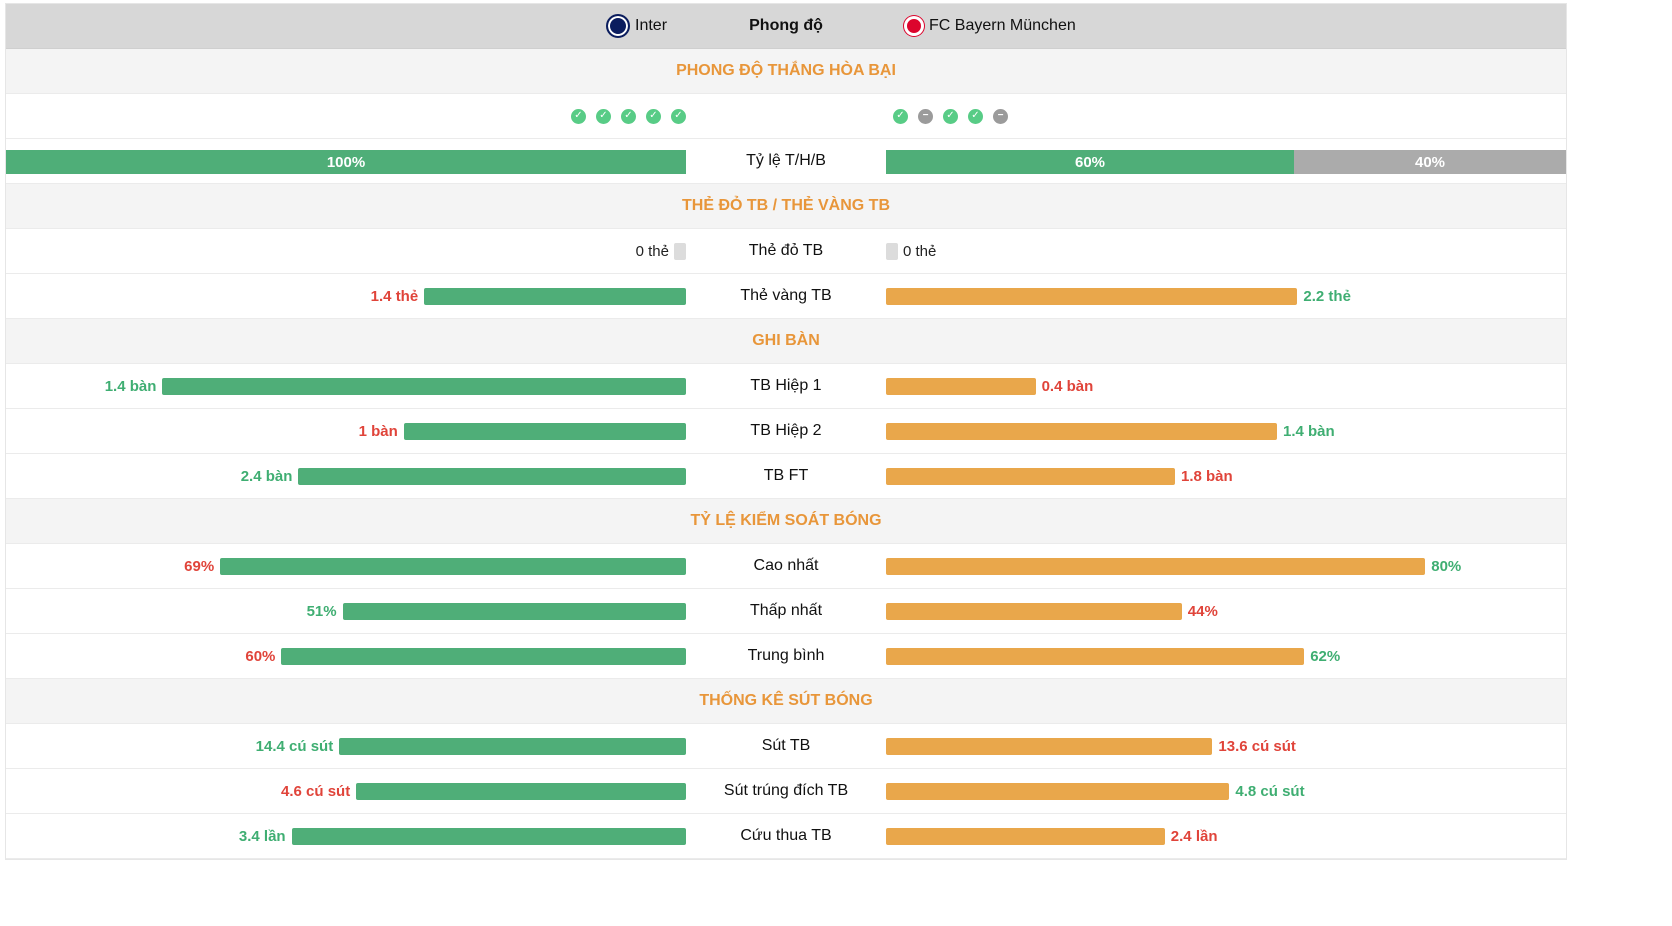 The height and width of the screenshot is (926, 1672). I want to click on section-cards: THẺ ĐỎ TB / THẺ VÀNG TB, so click(786, 206).